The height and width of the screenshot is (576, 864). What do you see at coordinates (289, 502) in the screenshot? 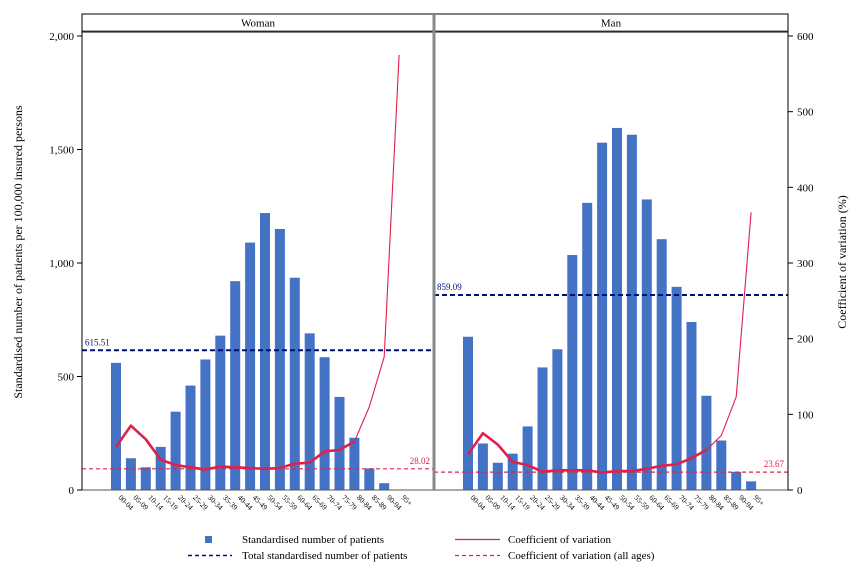
I see `x-tick-label: 55-59` at bounding box center [289, 502].